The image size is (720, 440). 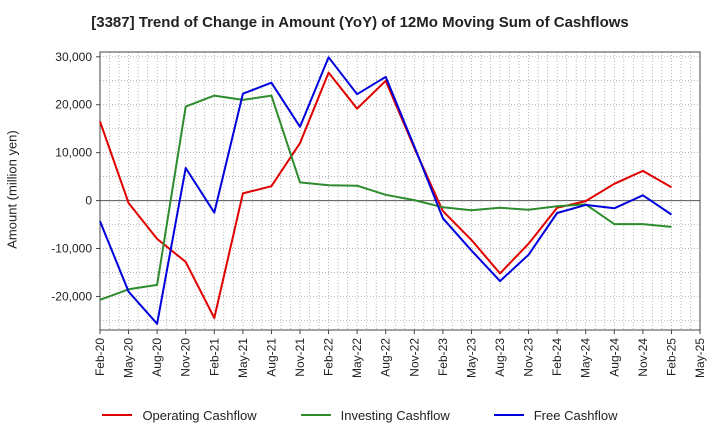 What do you see at coordinates (329, 357) in the screenshot?
I see `x-tick-label: Feb-22` at bounding box center [329, 357].